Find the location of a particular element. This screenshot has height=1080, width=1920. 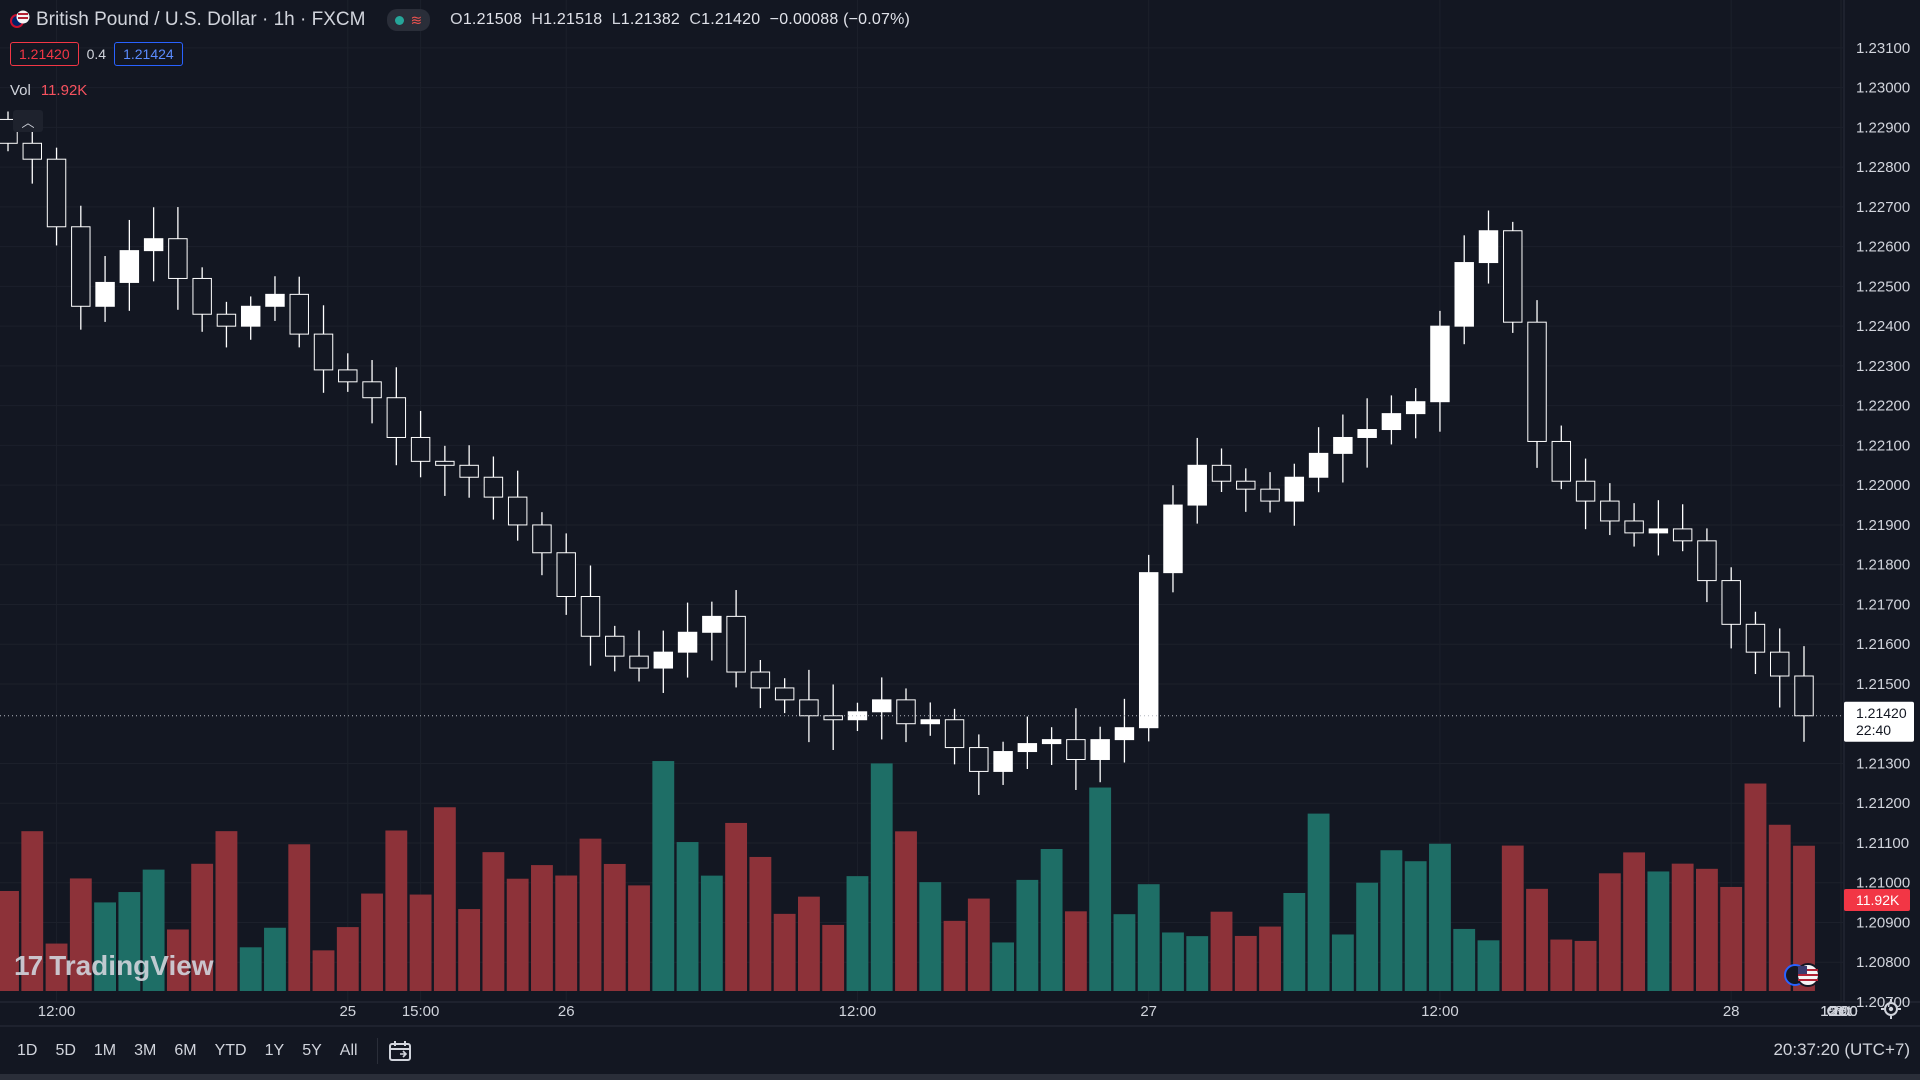

range-button-3m: 3M is located at coordinates (145, 1050).